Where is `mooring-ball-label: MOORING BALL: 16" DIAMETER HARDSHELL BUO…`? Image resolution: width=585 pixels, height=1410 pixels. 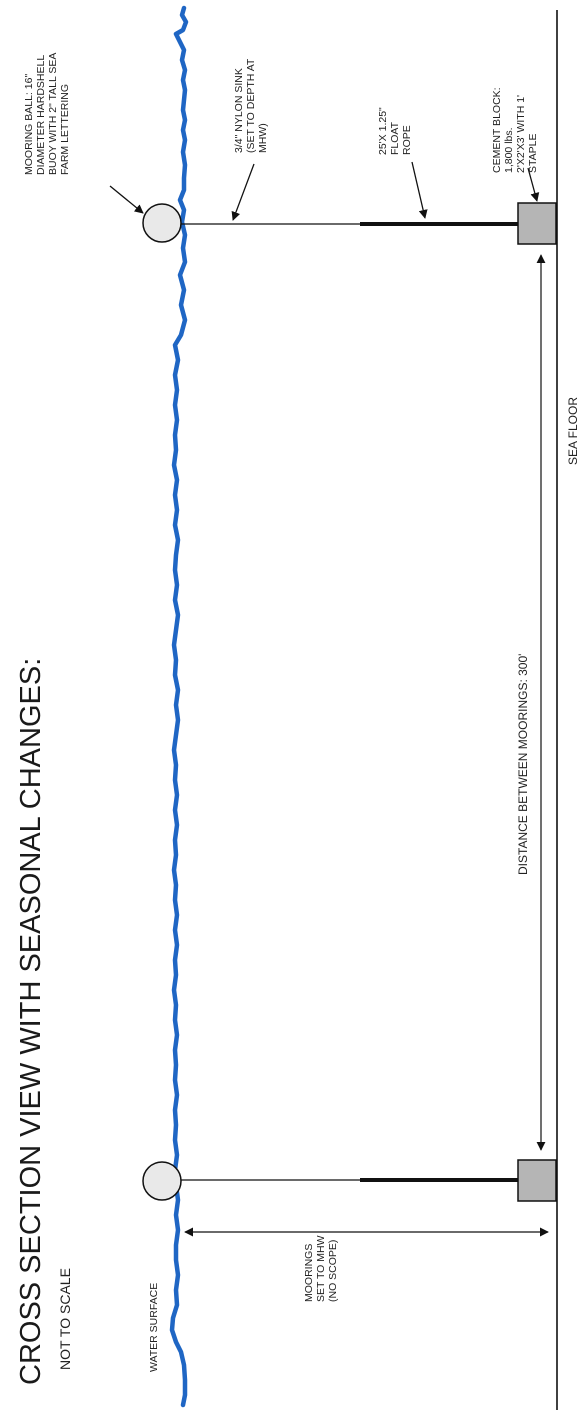
mooring-ball-label: MOORING BALL: 16" DIAMETER HARDSHELL BUO… is located at coordinates (47, 112).